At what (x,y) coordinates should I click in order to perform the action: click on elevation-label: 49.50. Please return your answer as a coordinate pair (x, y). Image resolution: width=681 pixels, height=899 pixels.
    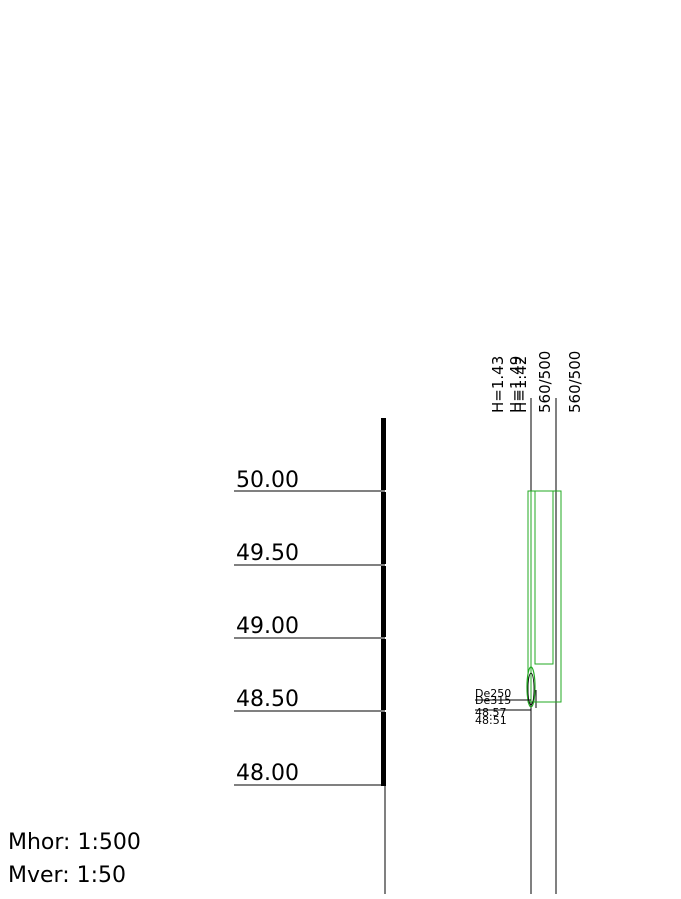
    Looking at the image, I should click on (267, 553).